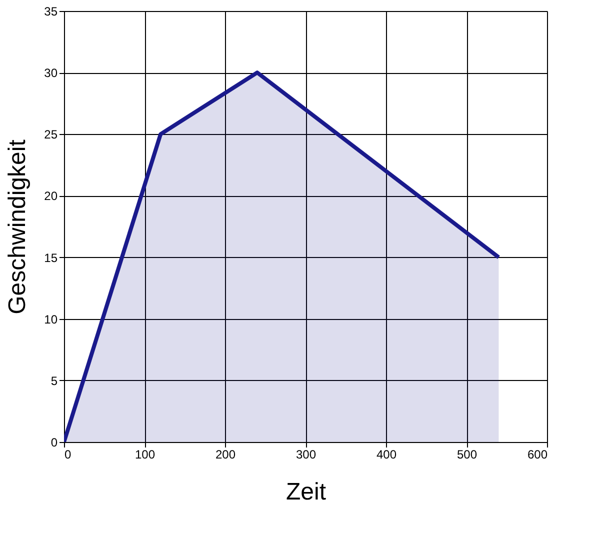  What do you see at coordinates (225, 455) in the screenshot?
I see `x-tick-label: 200` at bounding box center [225, 455].